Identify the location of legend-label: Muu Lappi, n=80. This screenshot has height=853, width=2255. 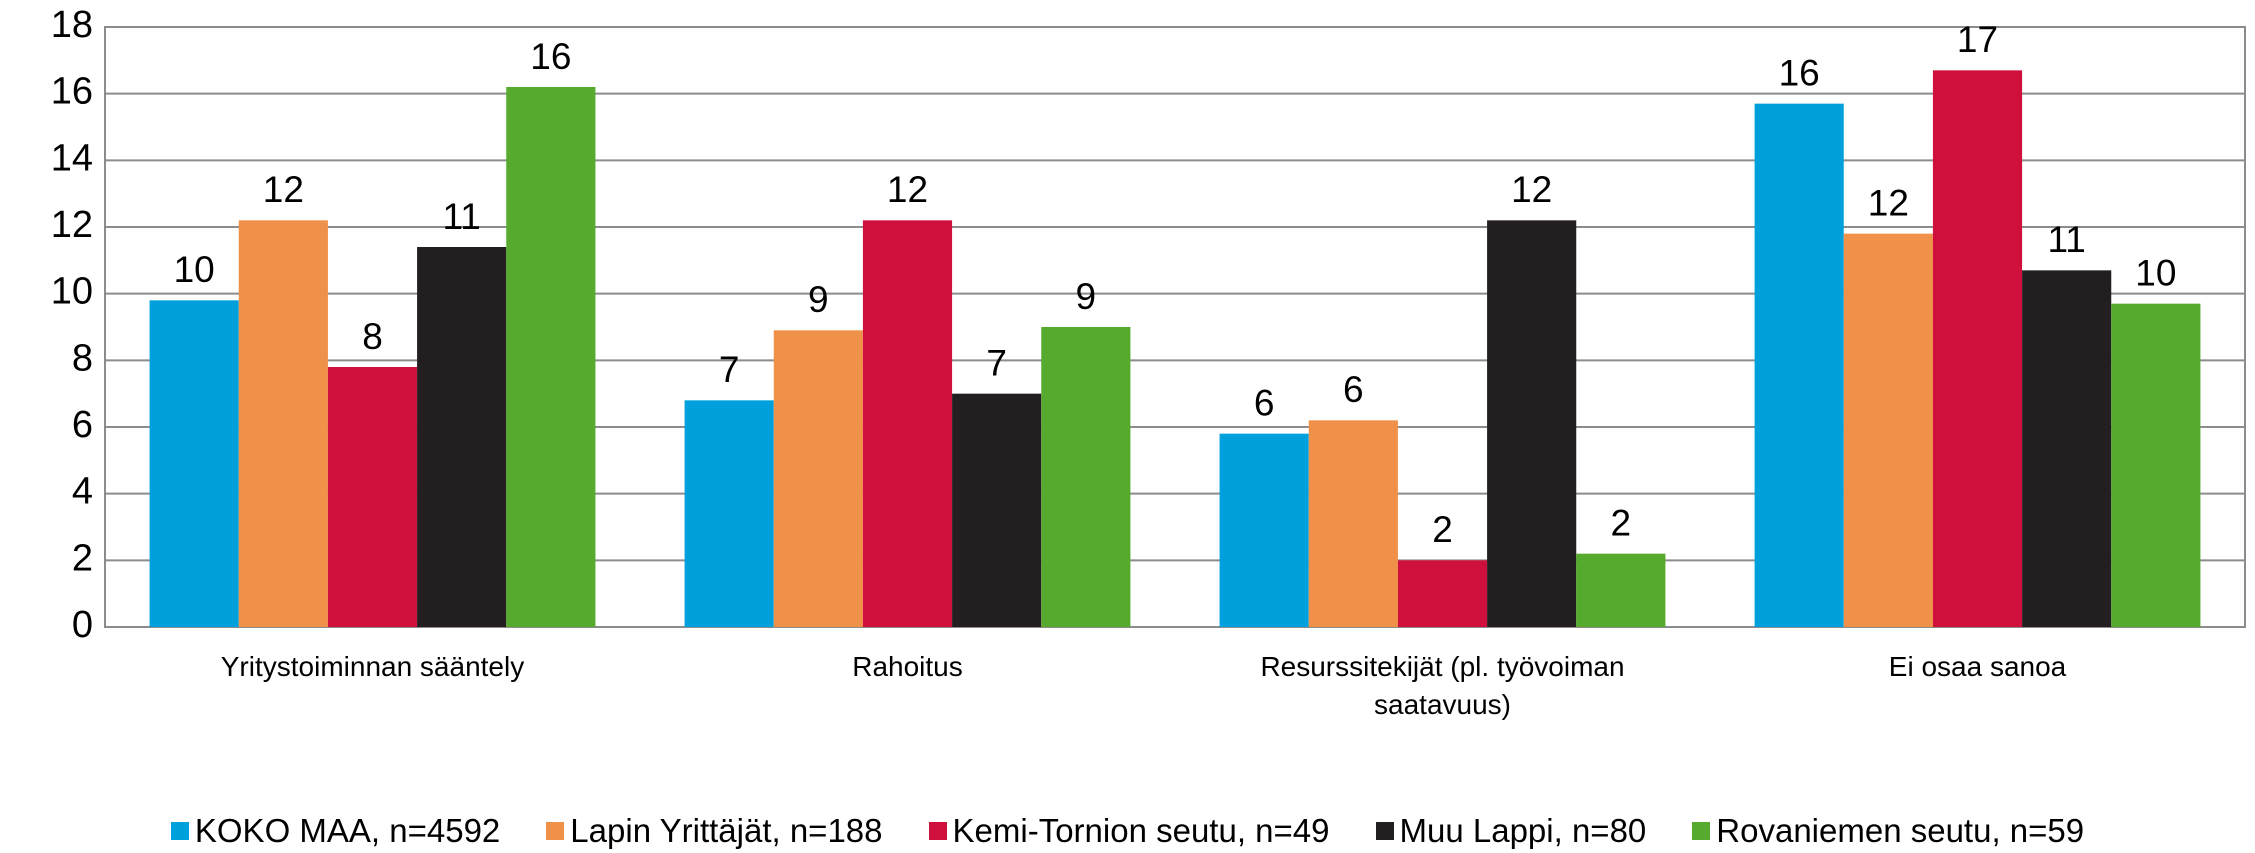
(1523, 830).